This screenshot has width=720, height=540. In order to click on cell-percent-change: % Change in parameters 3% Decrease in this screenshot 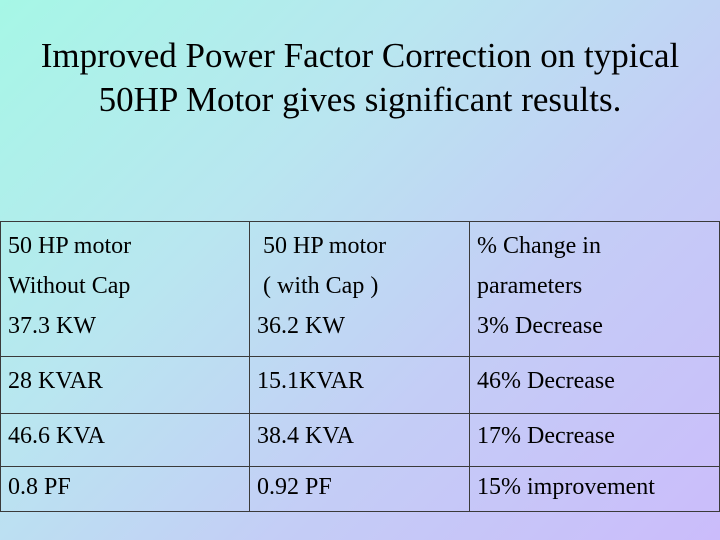, I will do `click(594, 289)`.